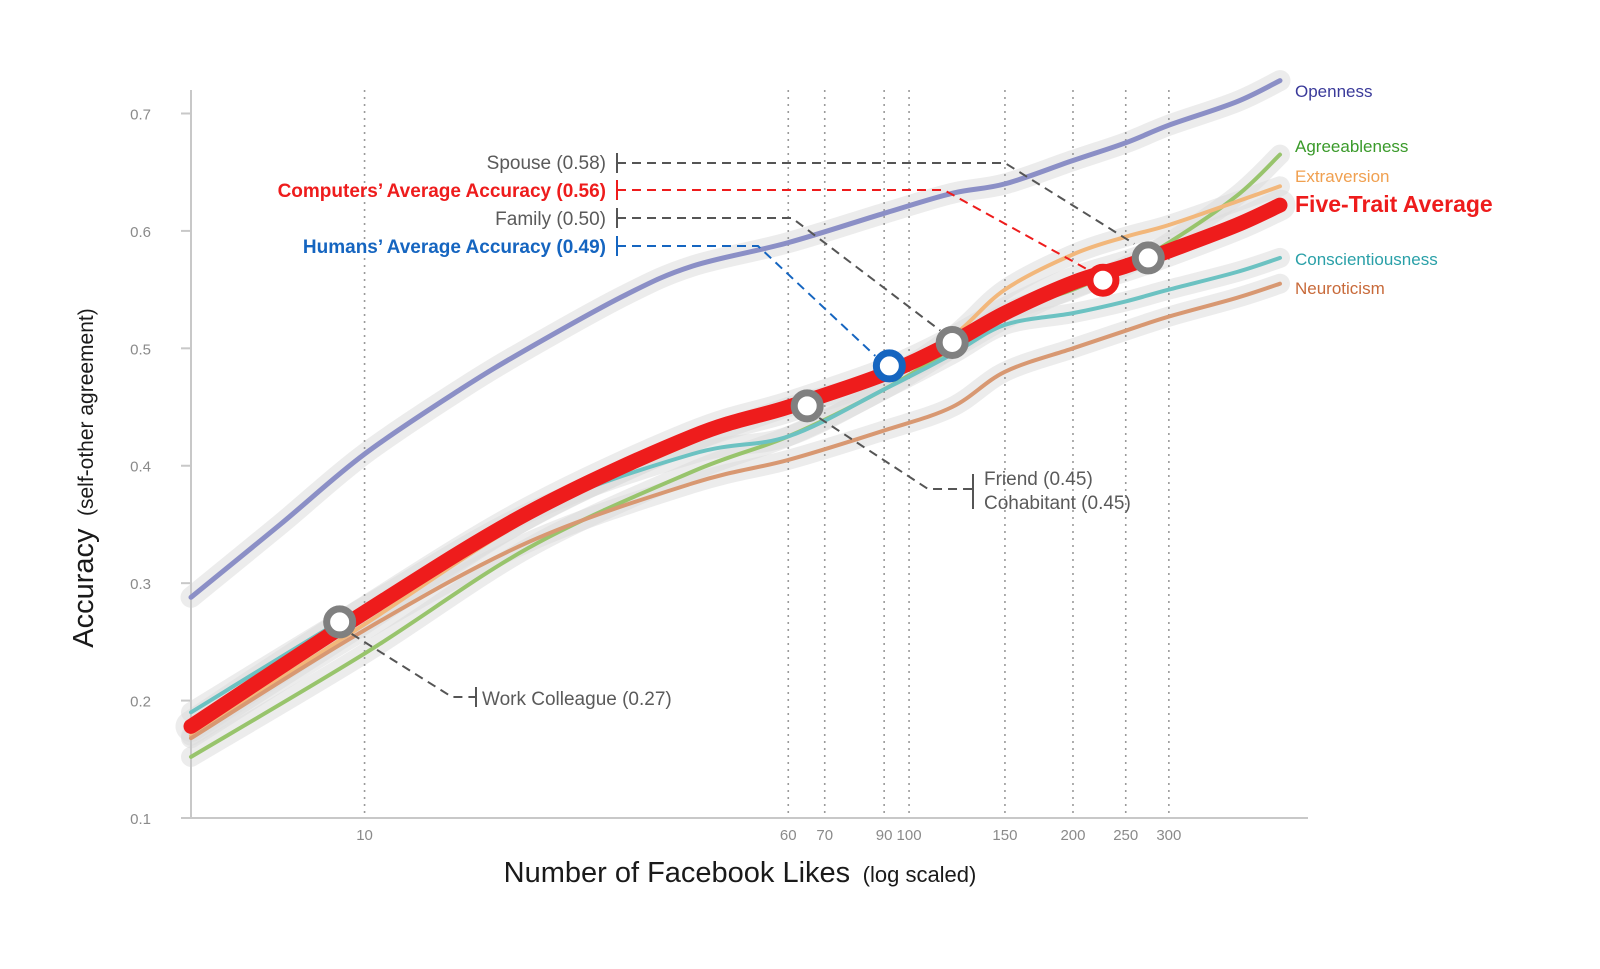  Describe the element at coordinates (853, 230) in the screenshot. I see `computers-leader` at that location.